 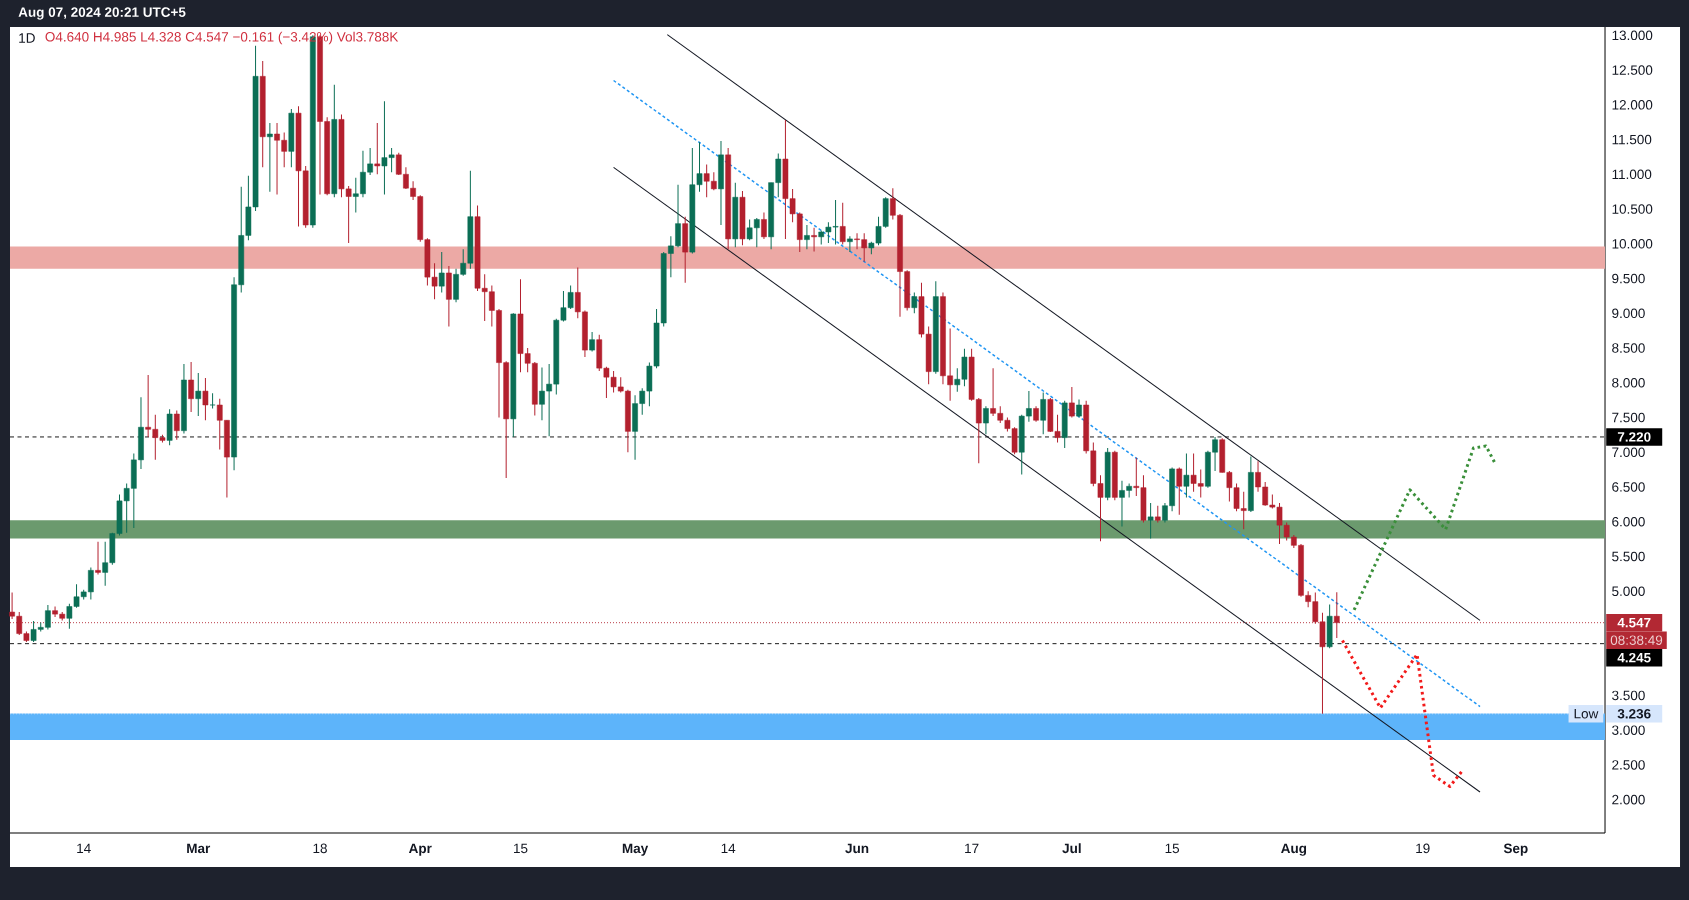 I want to click on chart-title: 1D, so click(x=27, y=38).